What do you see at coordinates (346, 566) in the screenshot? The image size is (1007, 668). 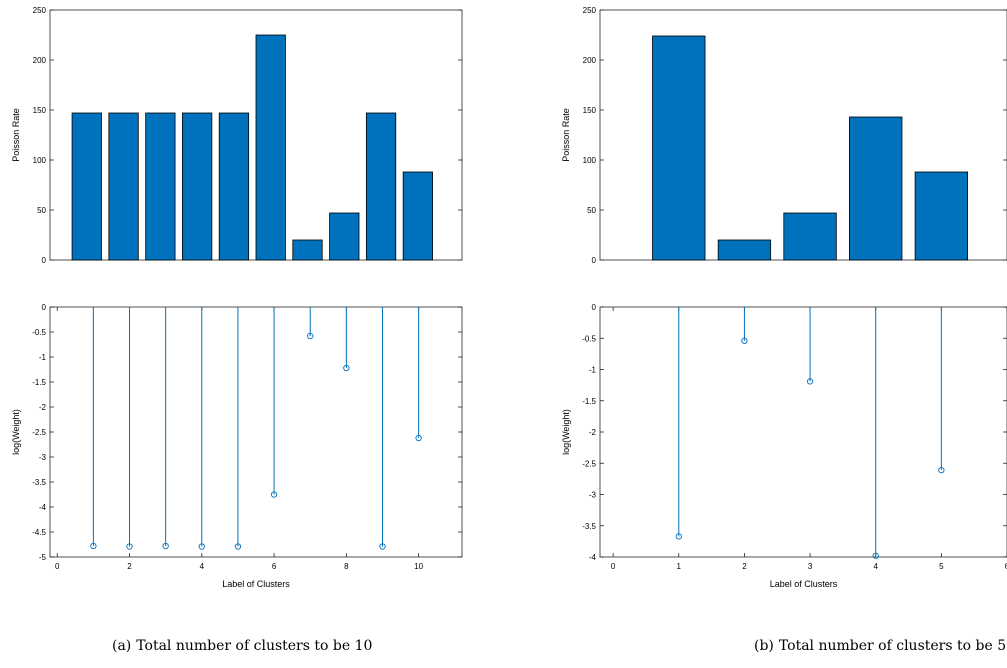 I see `x-tick-label: 8` at bounding box center [346, 566].